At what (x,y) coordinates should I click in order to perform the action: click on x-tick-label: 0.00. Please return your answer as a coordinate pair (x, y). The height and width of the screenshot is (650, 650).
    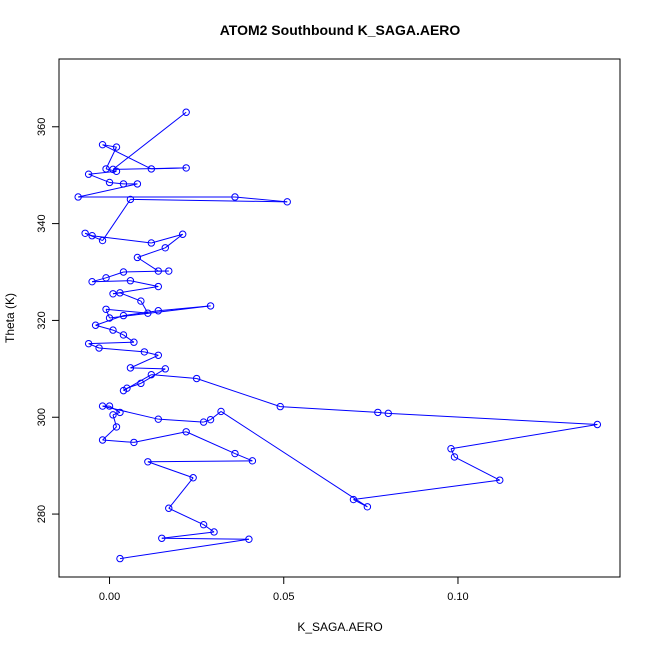
    Looking at the image, I should click on (109, 597).